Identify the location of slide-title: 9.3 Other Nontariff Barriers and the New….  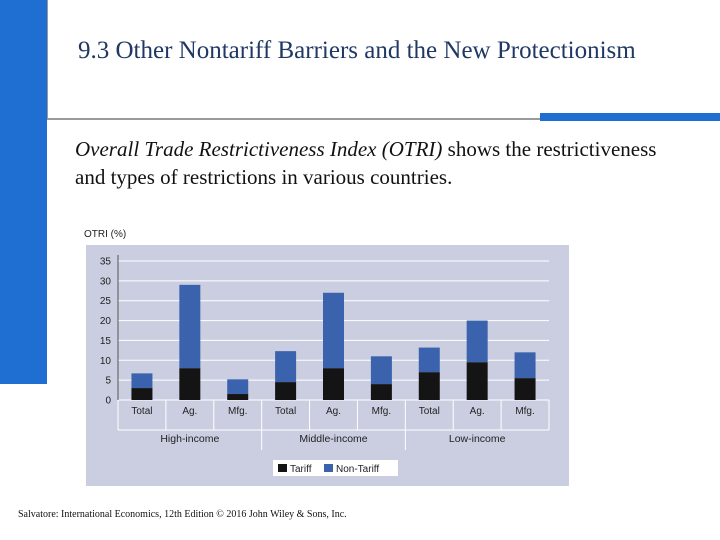
(357, 50).